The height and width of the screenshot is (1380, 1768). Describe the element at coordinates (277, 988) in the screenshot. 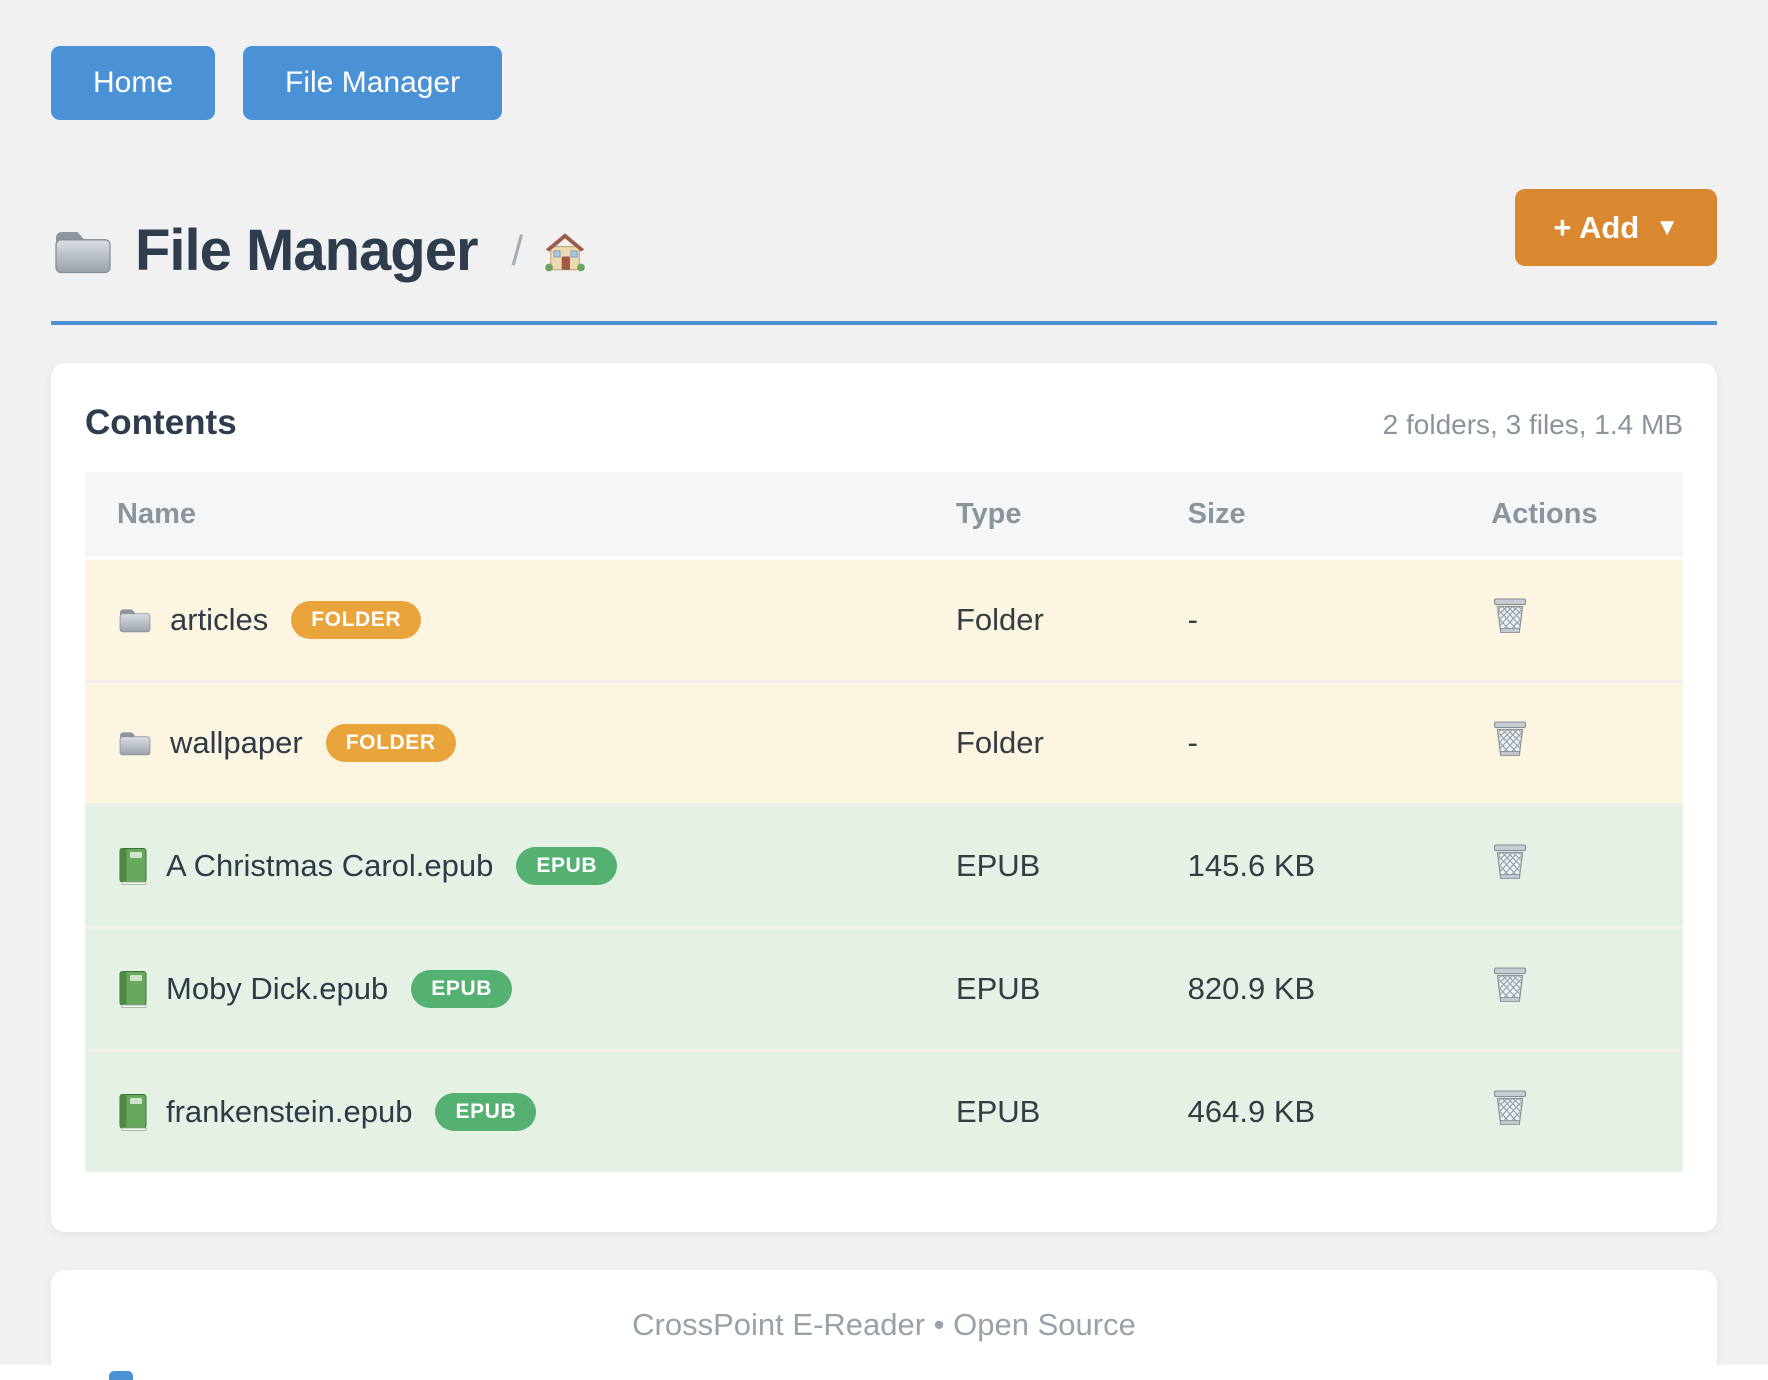

I see `file-name-link: Moby Dick.epub` at that location.